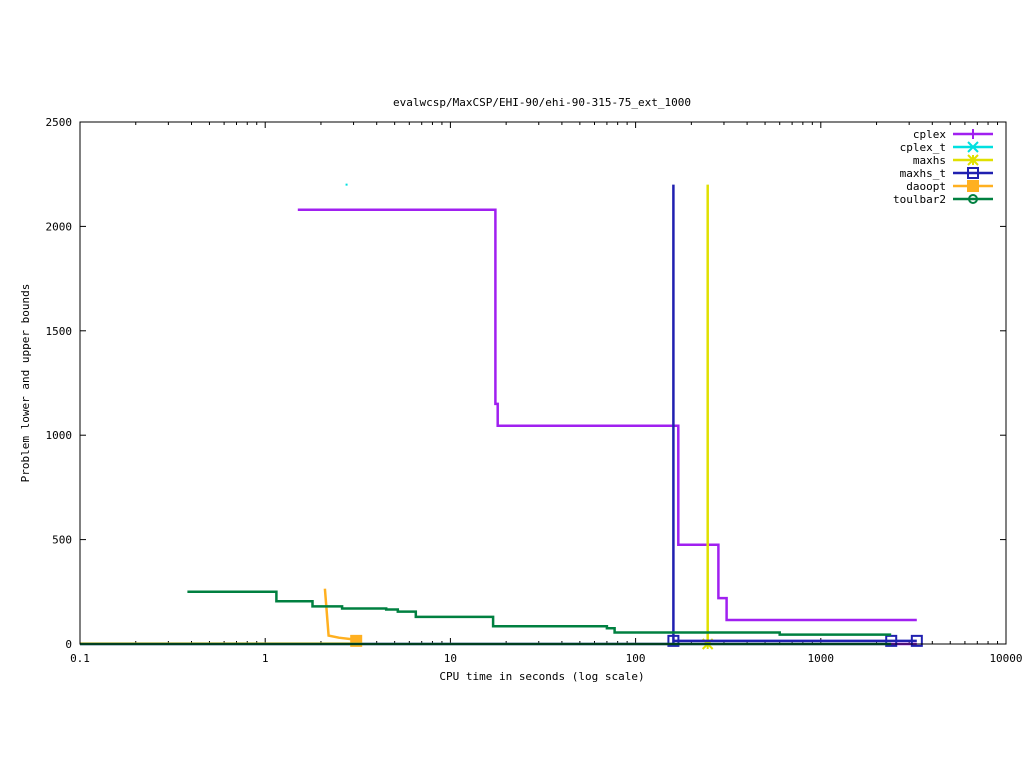 The width and height of the screenshot is (1024, 768). Describe the element at coordinates (80, 658) in the screenshot. I see `x-tick-label: 0.1` at that location.